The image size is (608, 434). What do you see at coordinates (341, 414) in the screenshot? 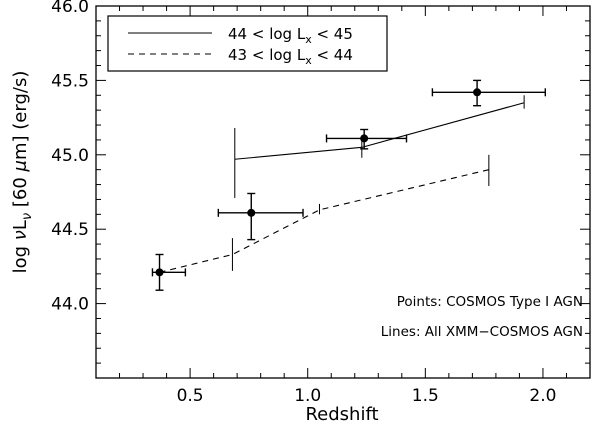
I see `x-axis-title: Redshift` at bounding box center [341, 414].